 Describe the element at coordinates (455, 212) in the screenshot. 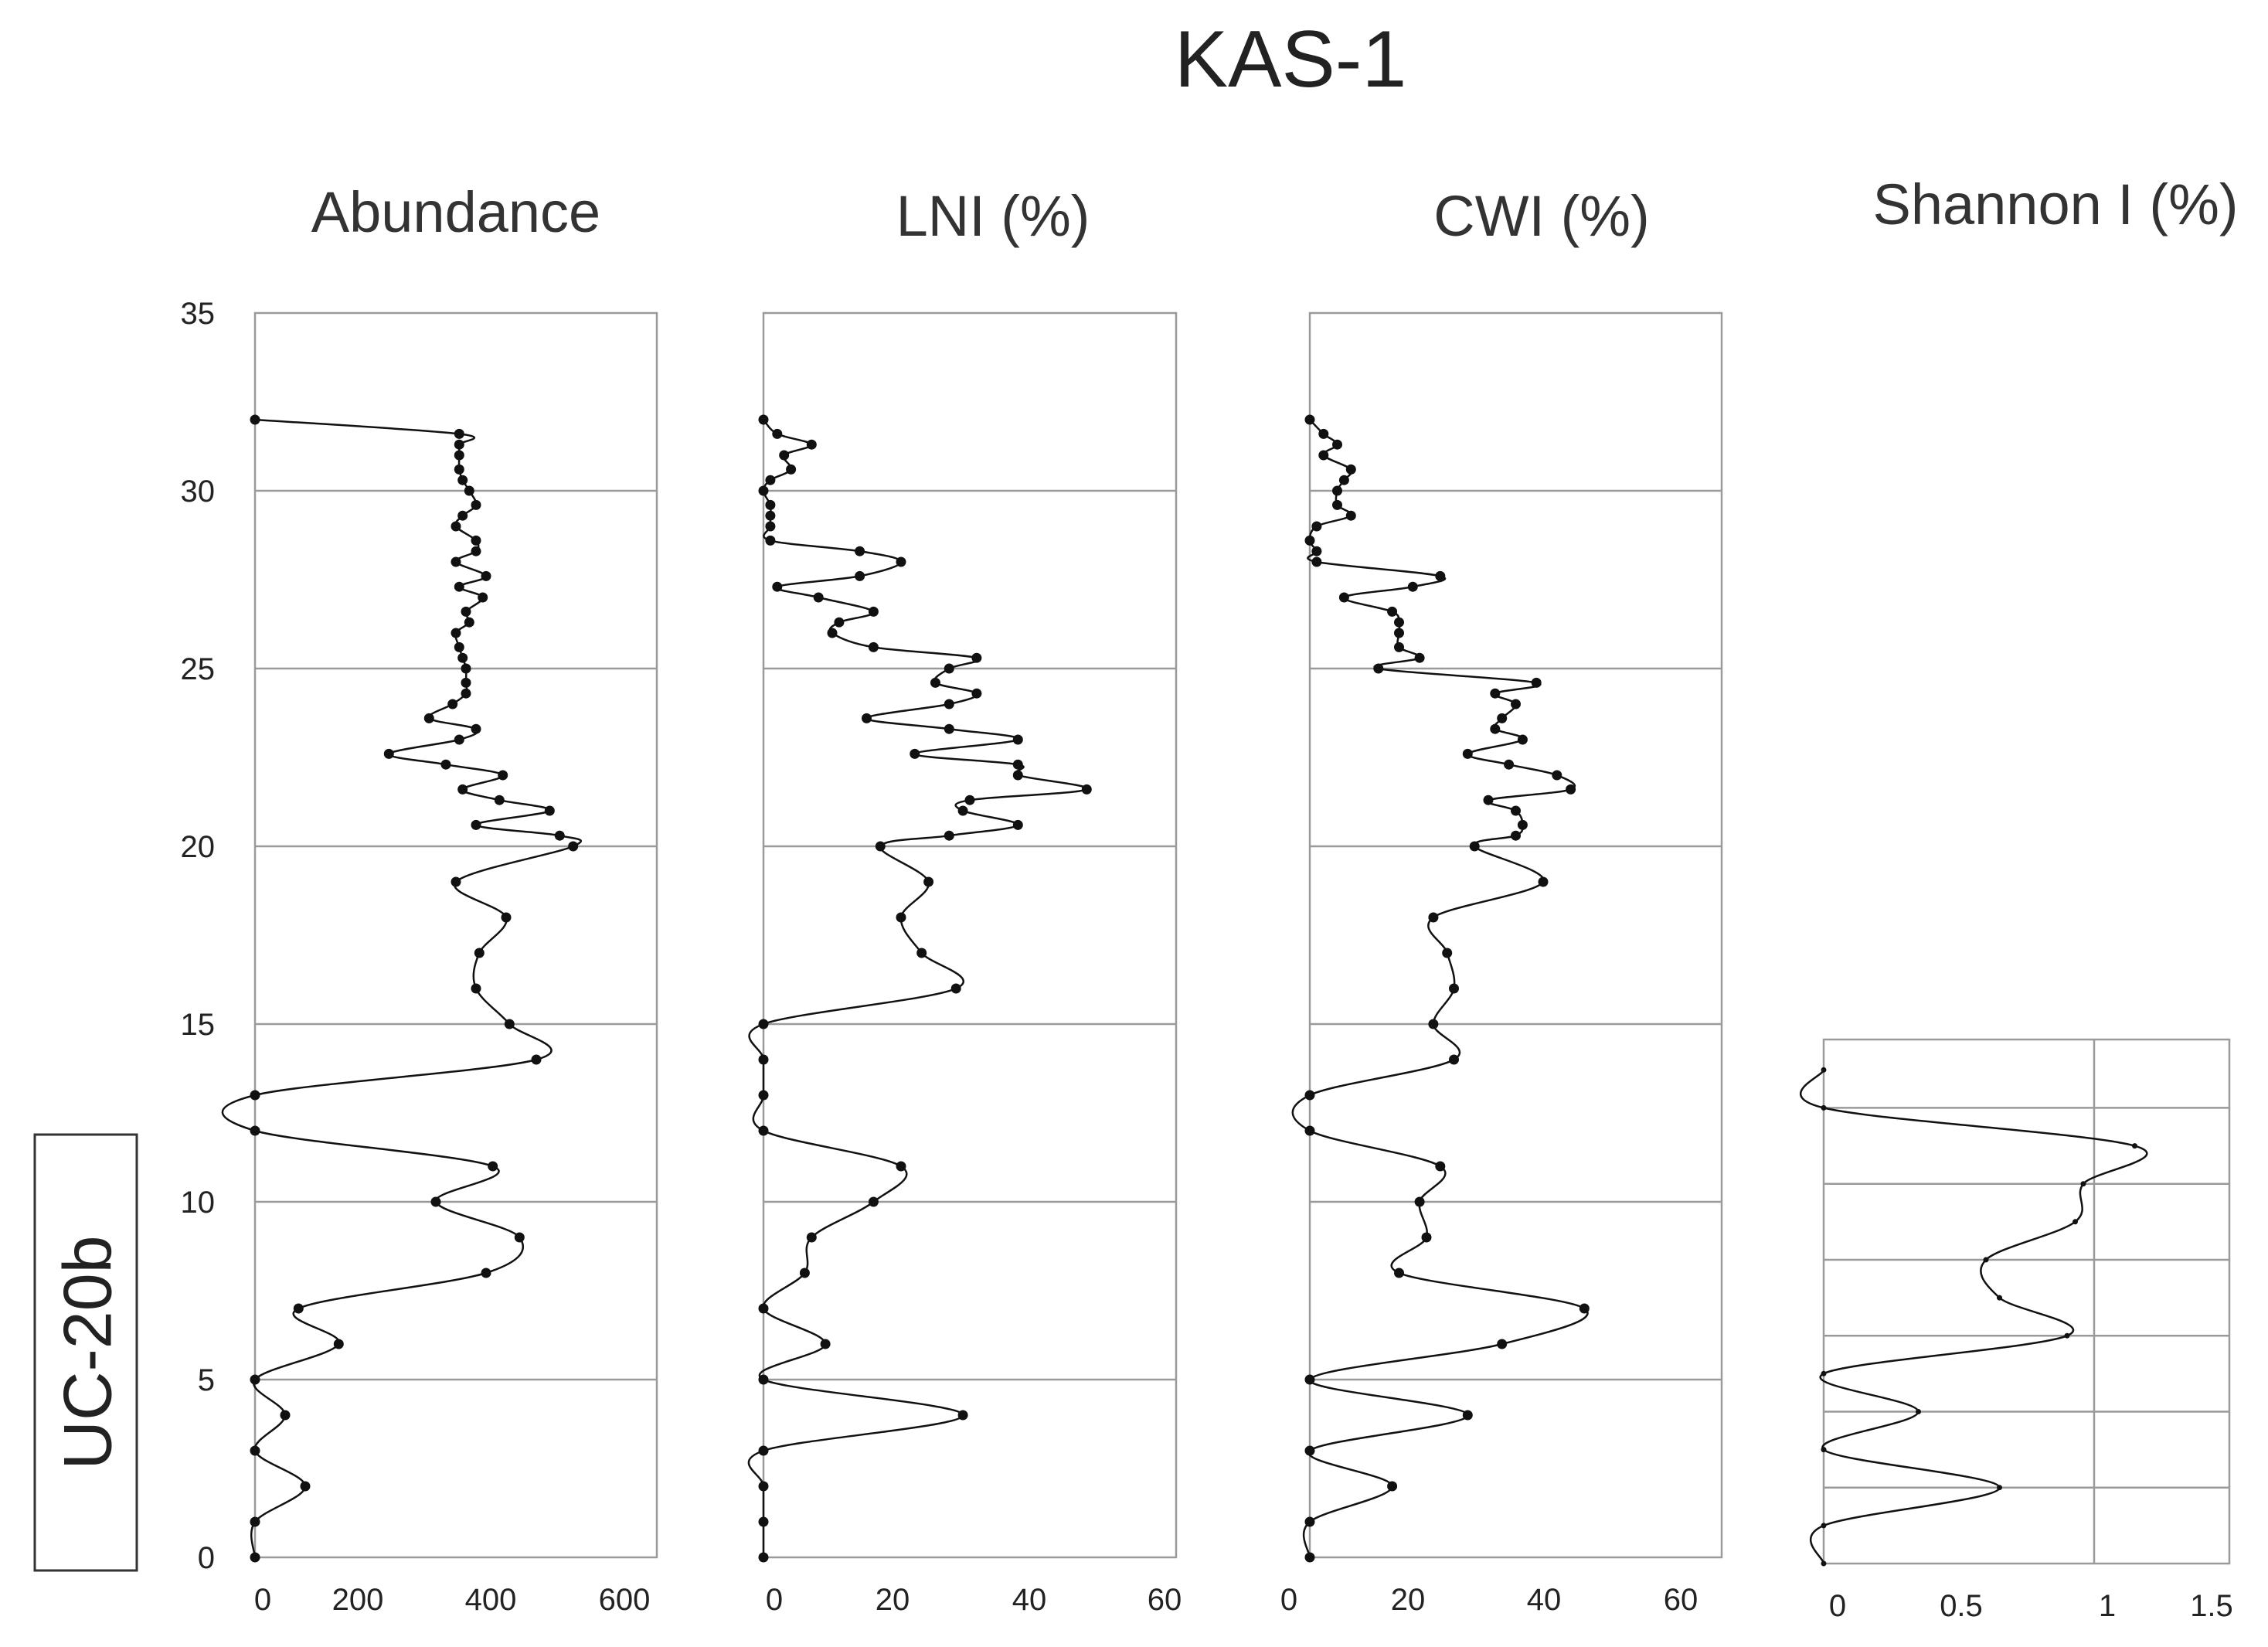

I see `panel-title: Abundance` at that location.